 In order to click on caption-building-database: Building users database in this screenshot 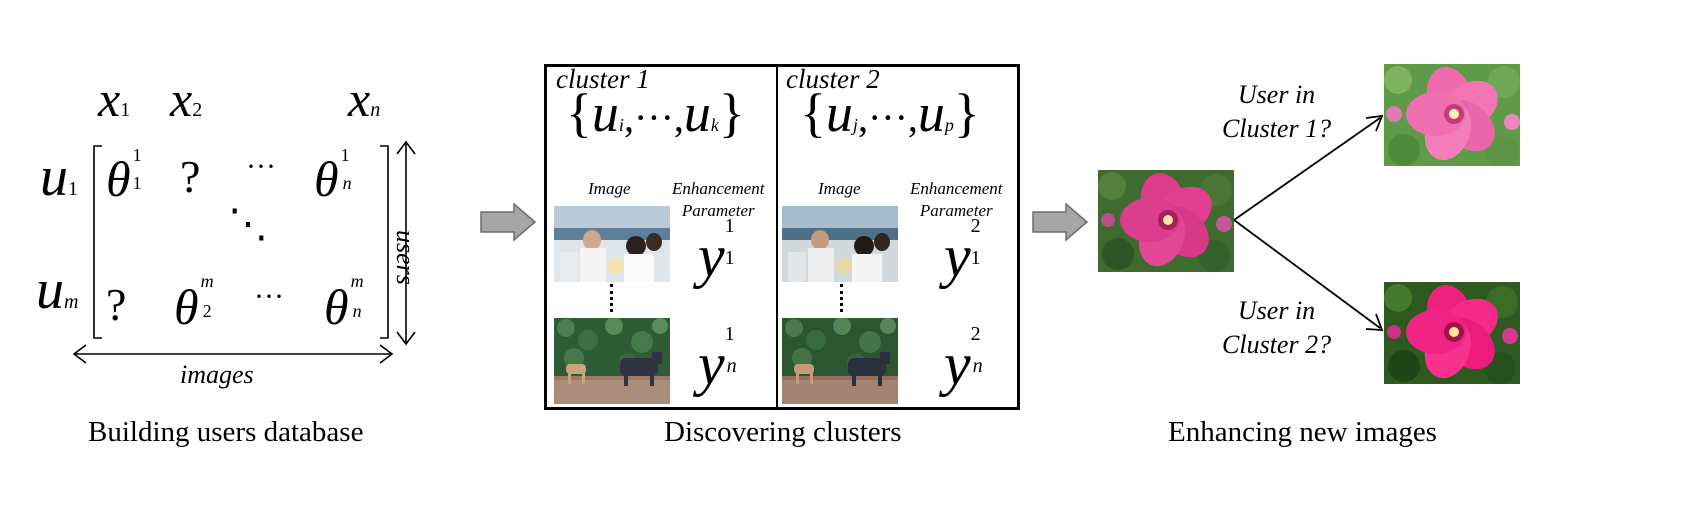, I will do `click(226, 432)`.